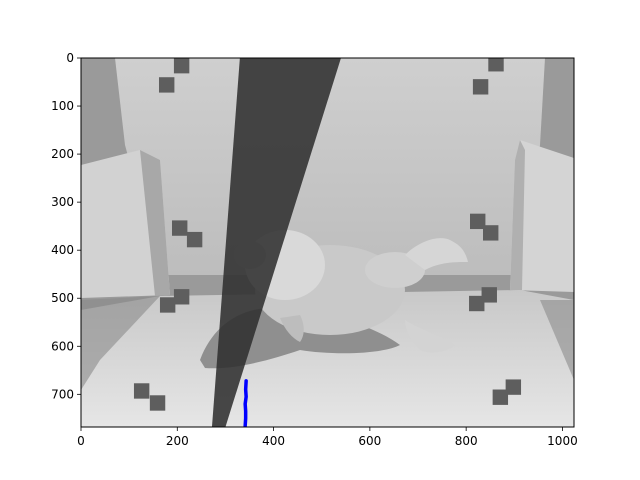  Describe the element at coordinates (62, 250) in the screenshot. I see `y-tick-label: 400` at that location.